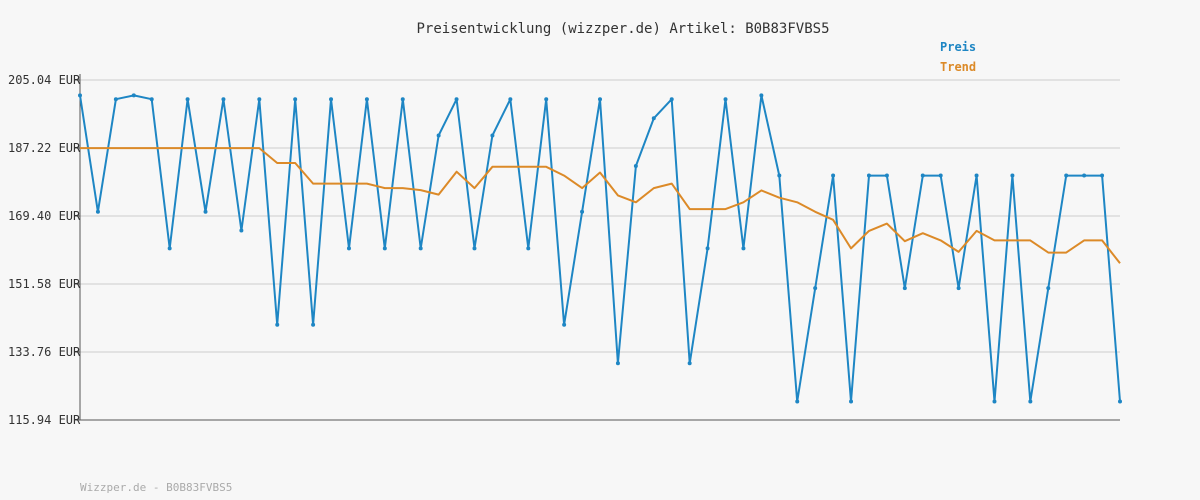 This screenshot has height=500, width=1200. I want to click on legend-trend: Trend, so click(958, 67).